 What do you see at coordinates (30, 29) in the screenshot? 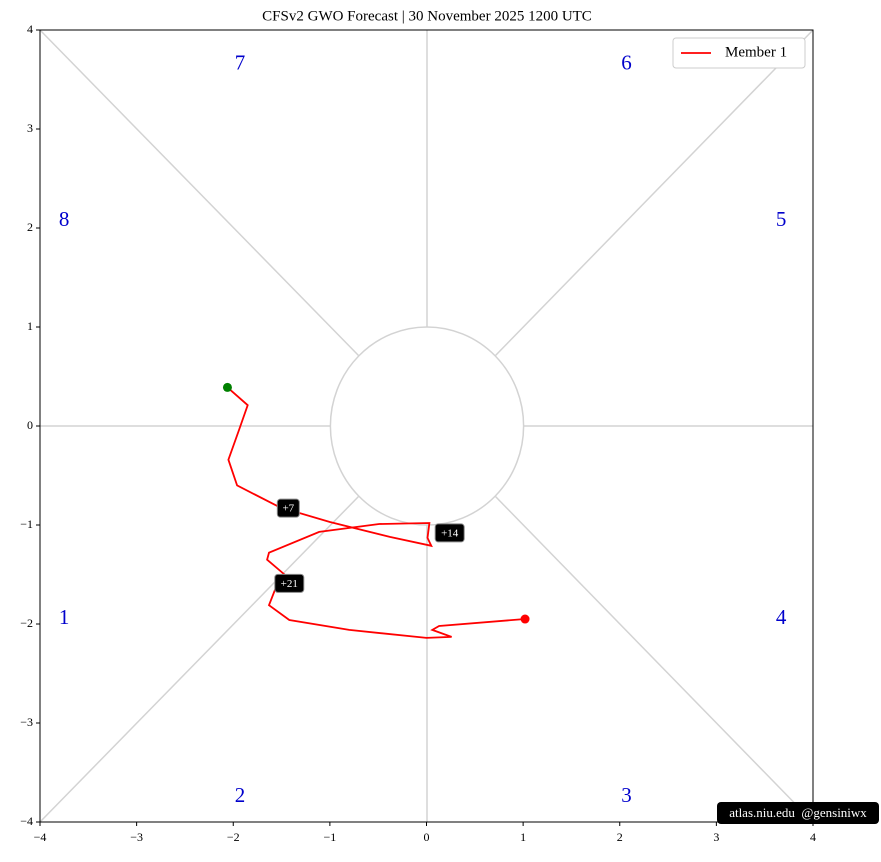
I see `y-tick-label: 4` at bounding box center [30, 29].